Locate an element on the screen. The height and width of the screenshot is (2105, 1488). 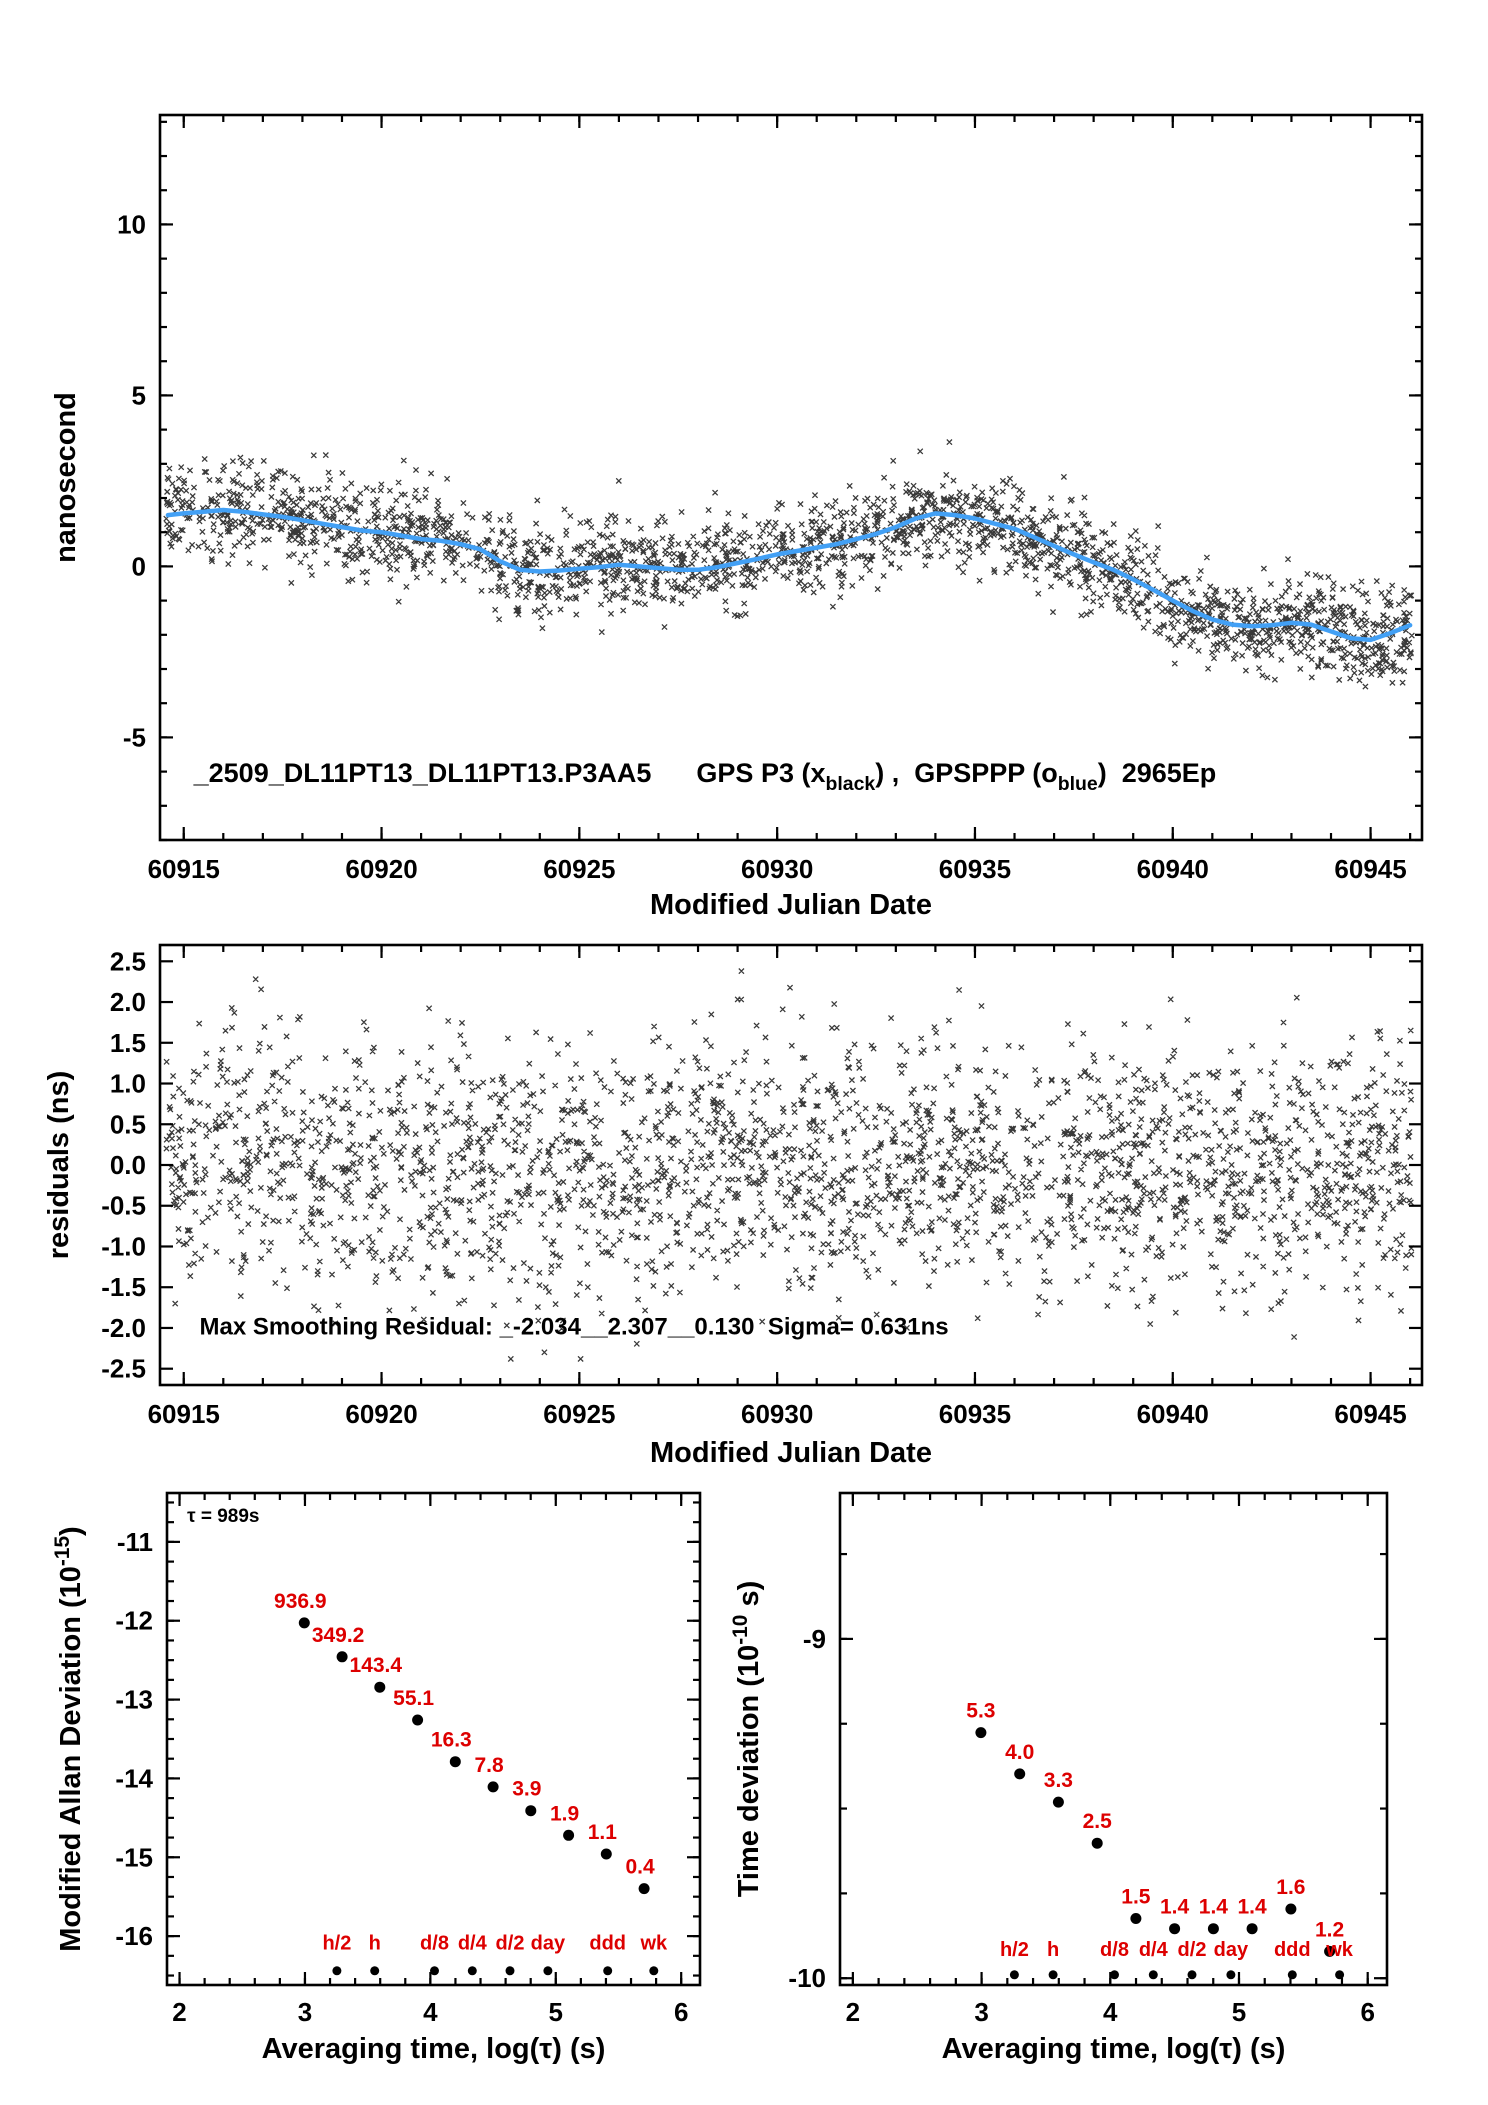
tdev-y-tick-label: -9 is located at coordinates (814, 1639).